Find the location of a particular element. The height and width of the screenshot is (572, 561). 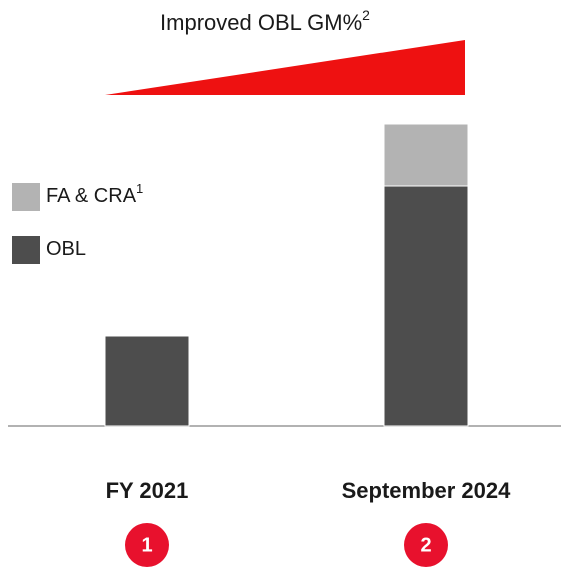

badge-label: 1 is located at coordinates (146, 545).